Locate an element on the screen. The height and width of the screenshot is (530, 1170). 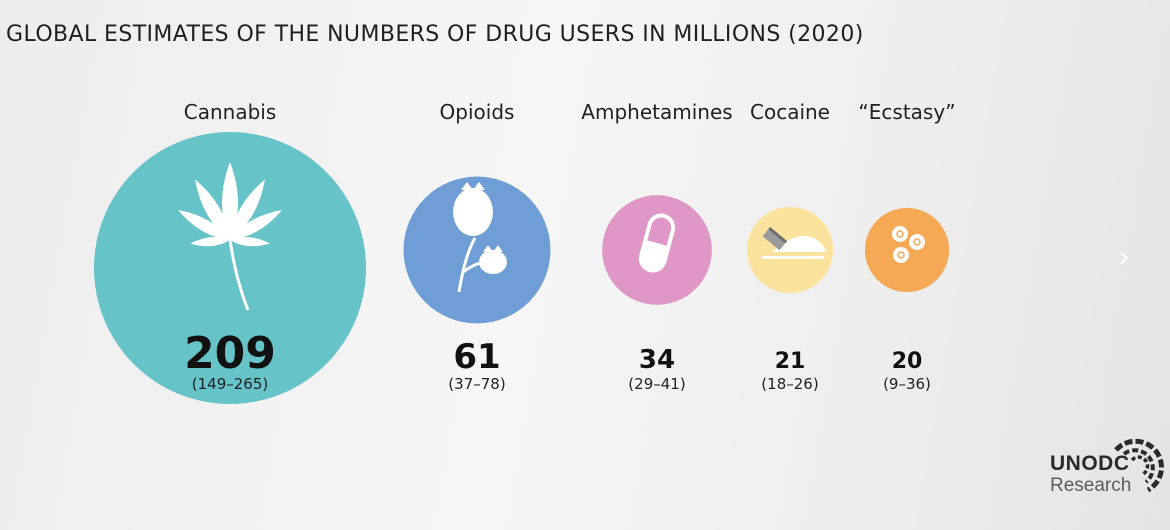
next-slide-chevron-icon: › is located at coordinates (1124, 257).